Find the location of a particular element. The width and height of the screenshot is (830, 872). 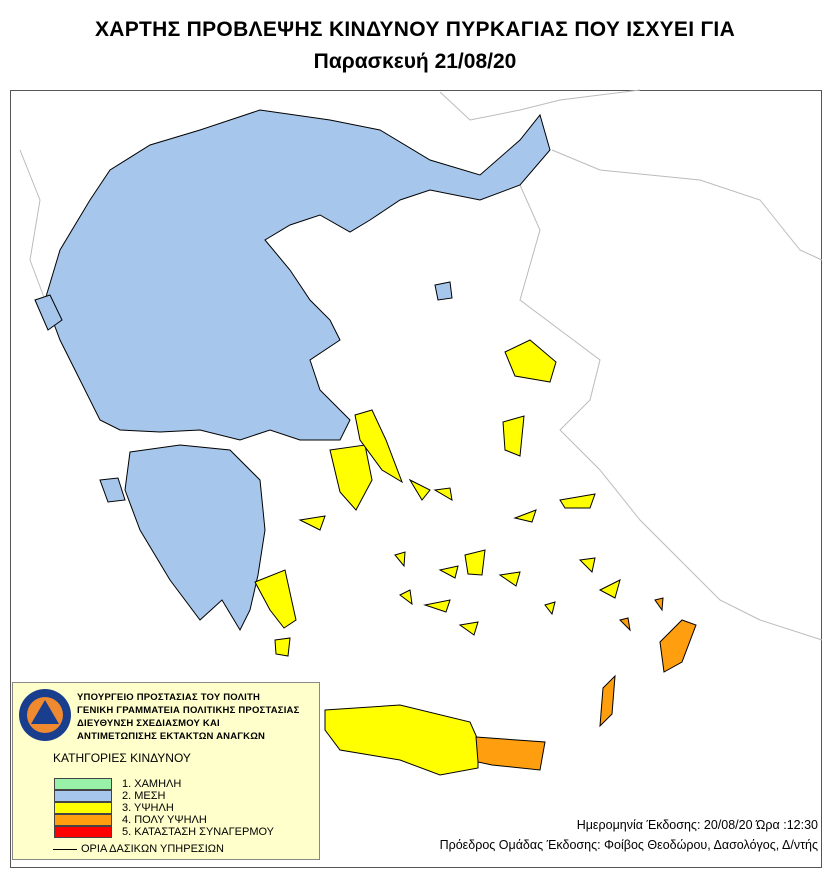

org-line: ΔΙΕΥΘΥΝΣΗ ΣΧΕΔΙΑΣΜΟΥ ΚΑΙ is located at coordinates (148, 723).